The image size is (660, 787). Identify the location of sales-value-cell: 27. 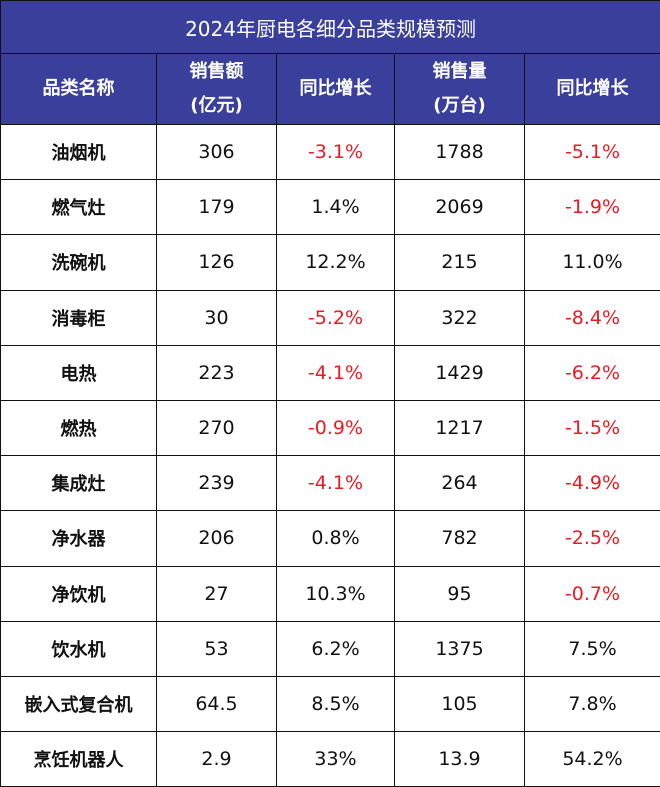
(217, 593).